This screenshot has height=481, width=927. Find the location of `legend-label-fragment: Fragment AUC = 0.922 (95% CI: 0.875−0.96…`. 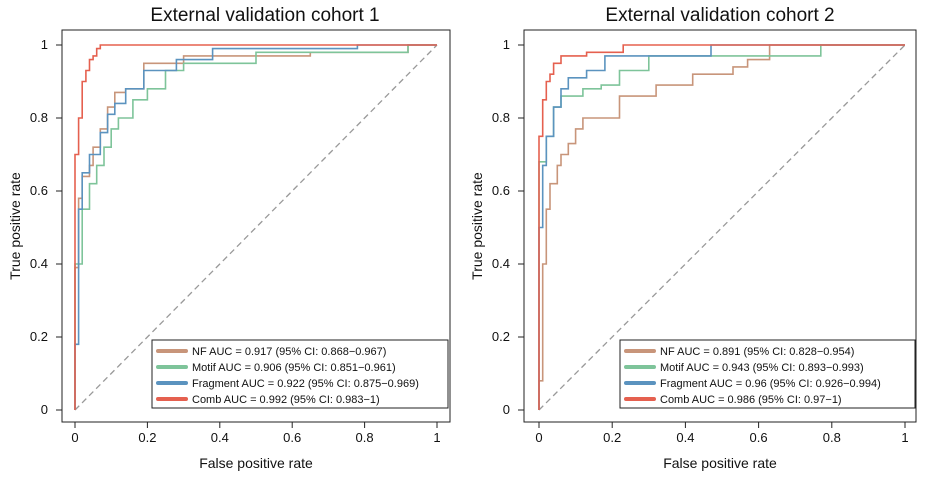

legend-label-fragment: Fragment AUC = 0.922 (95% CI: 0.875−0.96… is located at coordinates (305, 384).